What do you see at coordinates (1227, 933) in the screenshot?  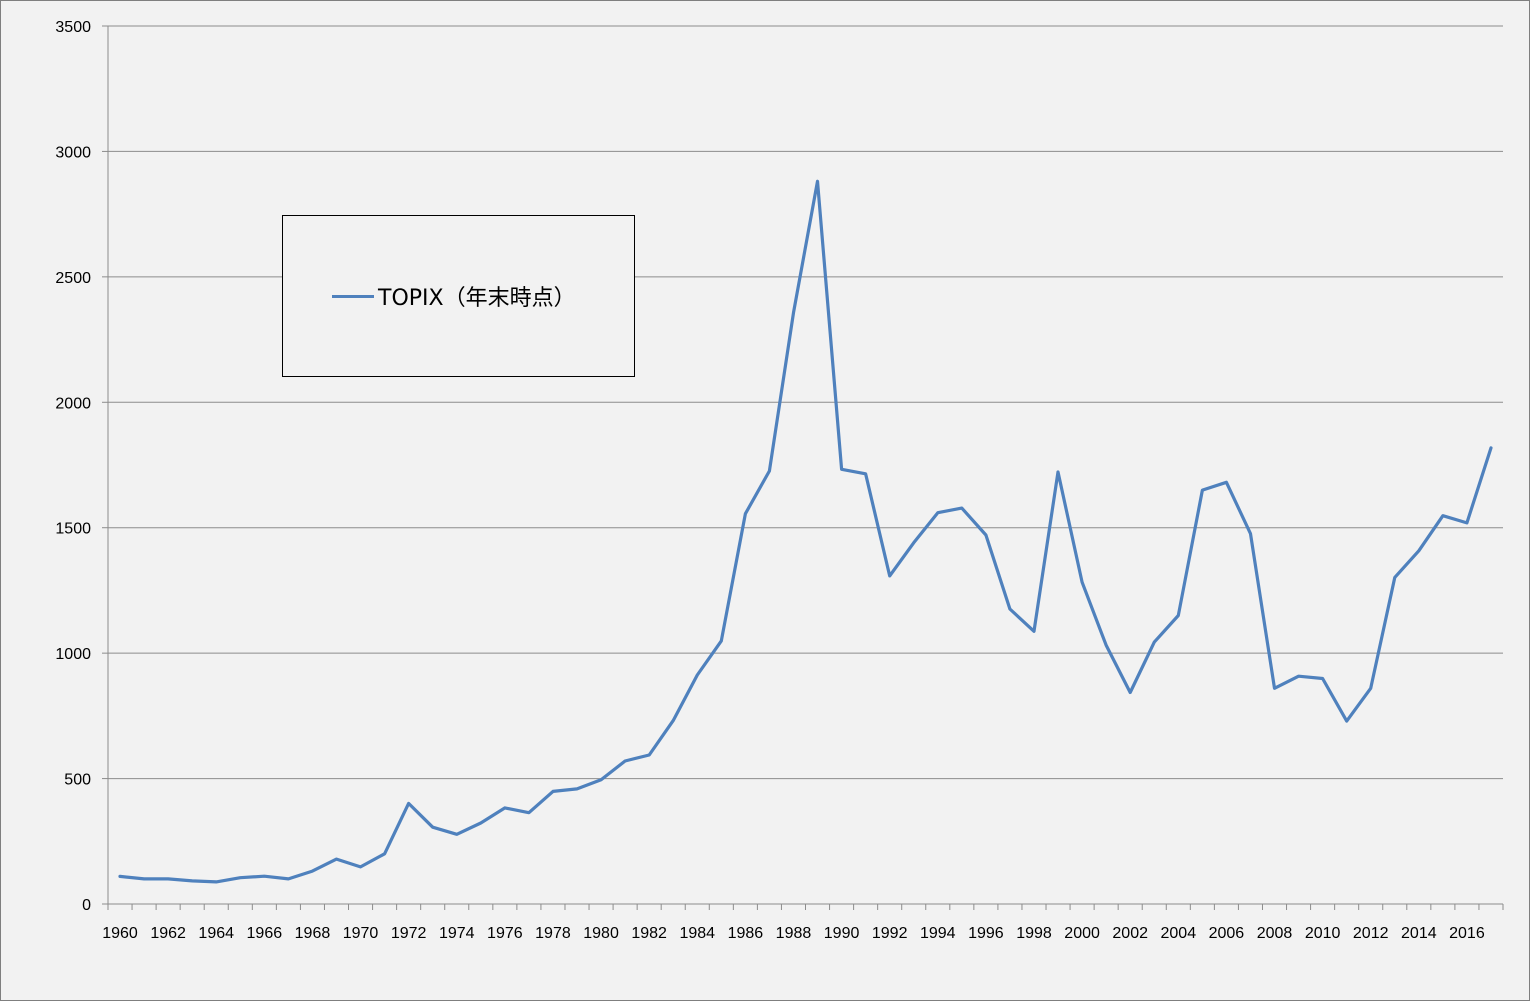 I see `x-tick-label: 2006` at bounding box center [1227, 933].